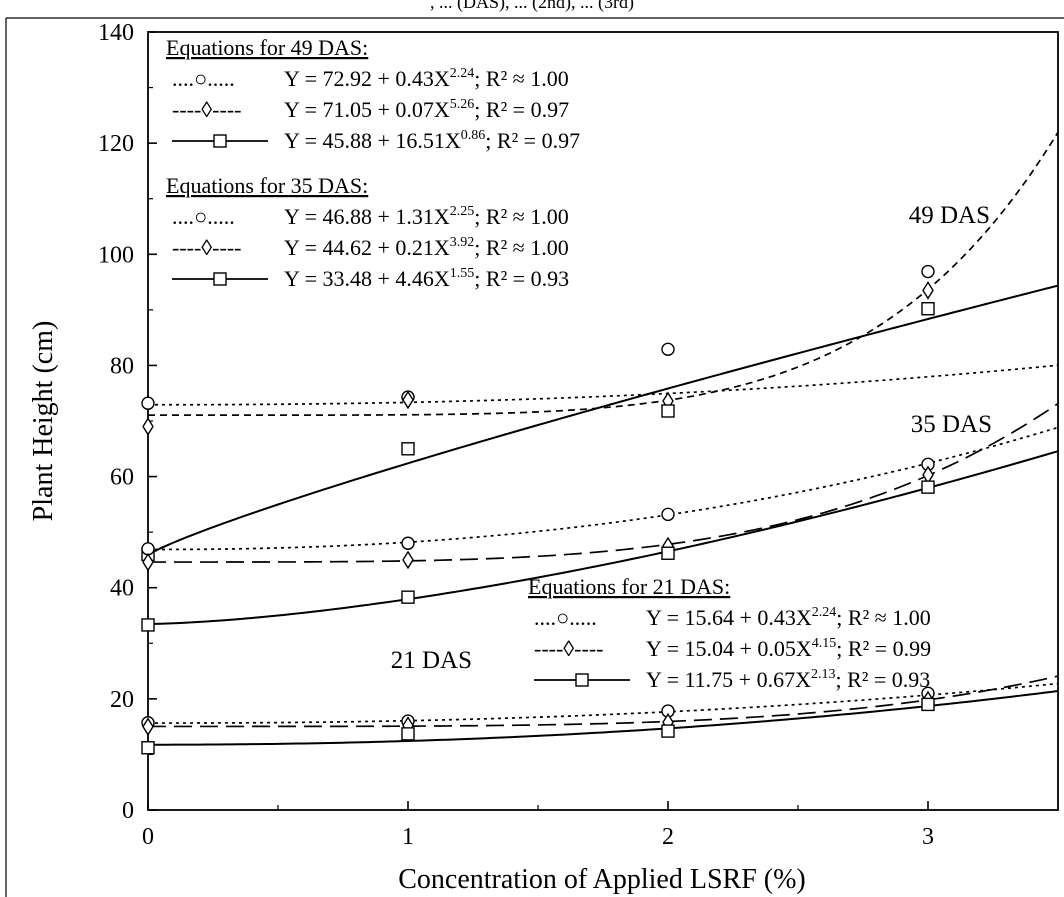 The width and height of the screenshot is (1064, 897). What do you see at coordinates (951, 424) in the screenshot?
I see `annotation-35-das: 35 DAS` at bounding box center [951, 424].